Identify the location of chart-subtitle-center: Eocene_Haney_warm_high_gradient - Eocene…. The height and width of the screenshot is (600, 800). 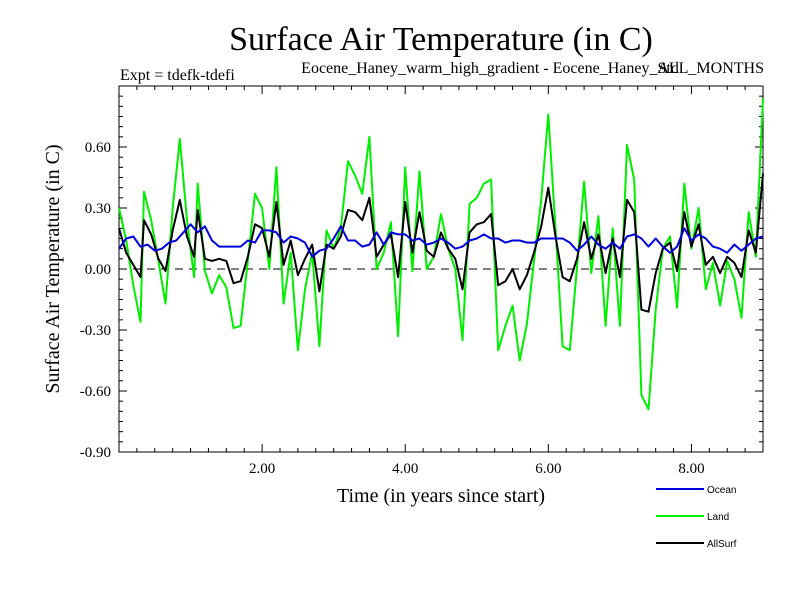
(490, 68).